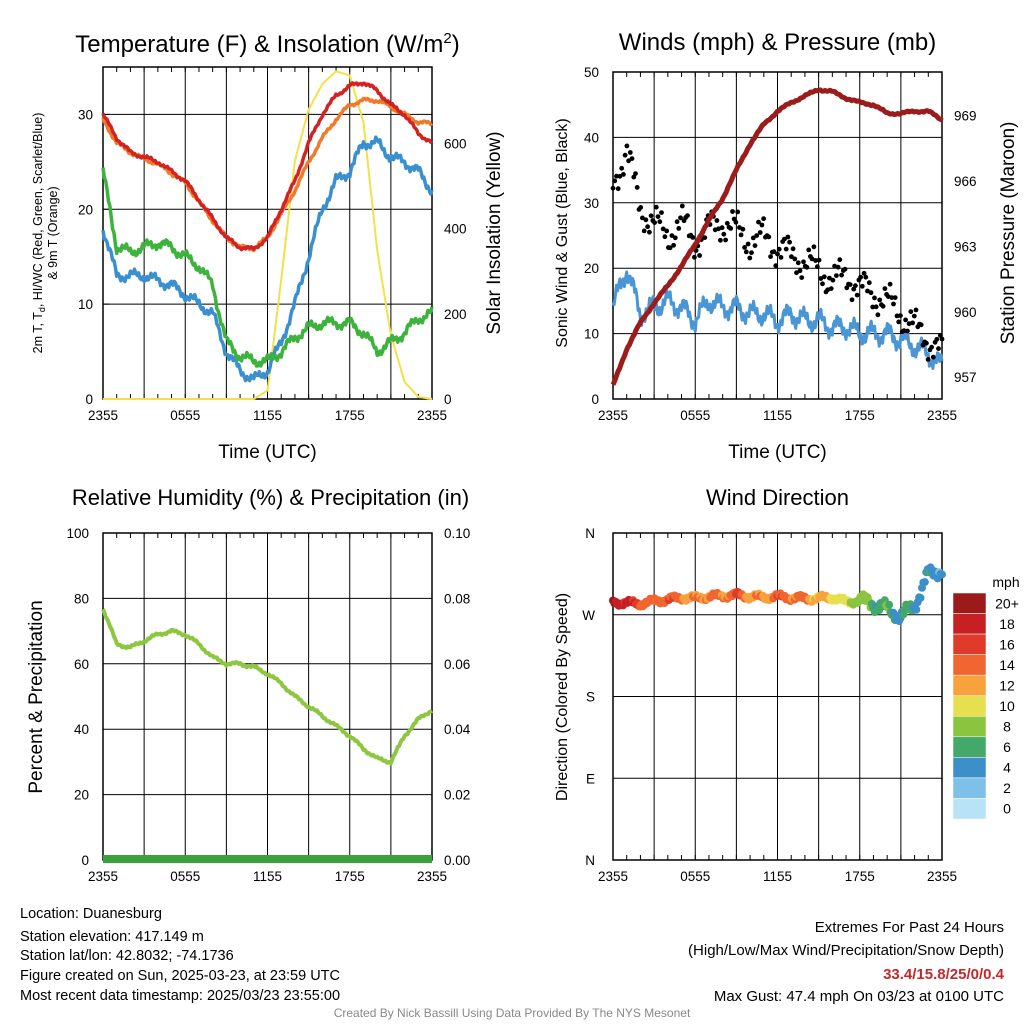 This screenshot has height=1024, width=1024. I want to click on chart-title-winds: Winds (mph) & Pressure (mb), so click(777, 42).